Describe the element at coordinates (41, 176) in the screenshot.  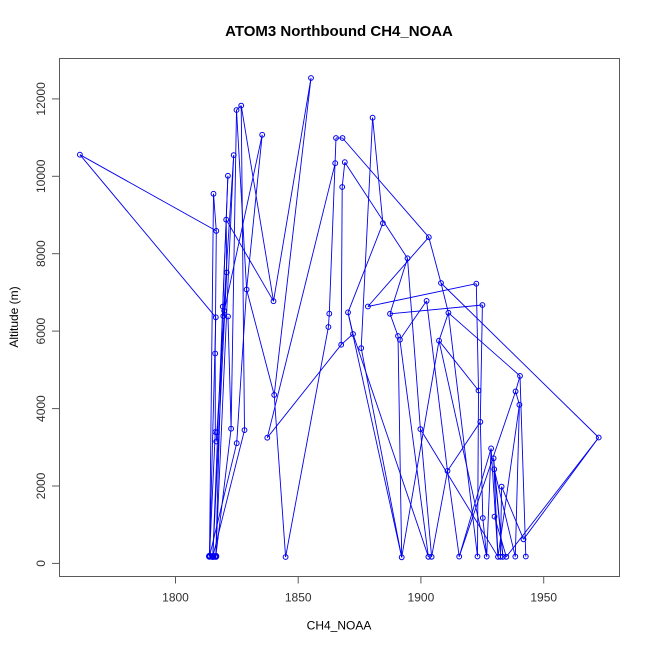
I see `svg-text: 10000` at that location.